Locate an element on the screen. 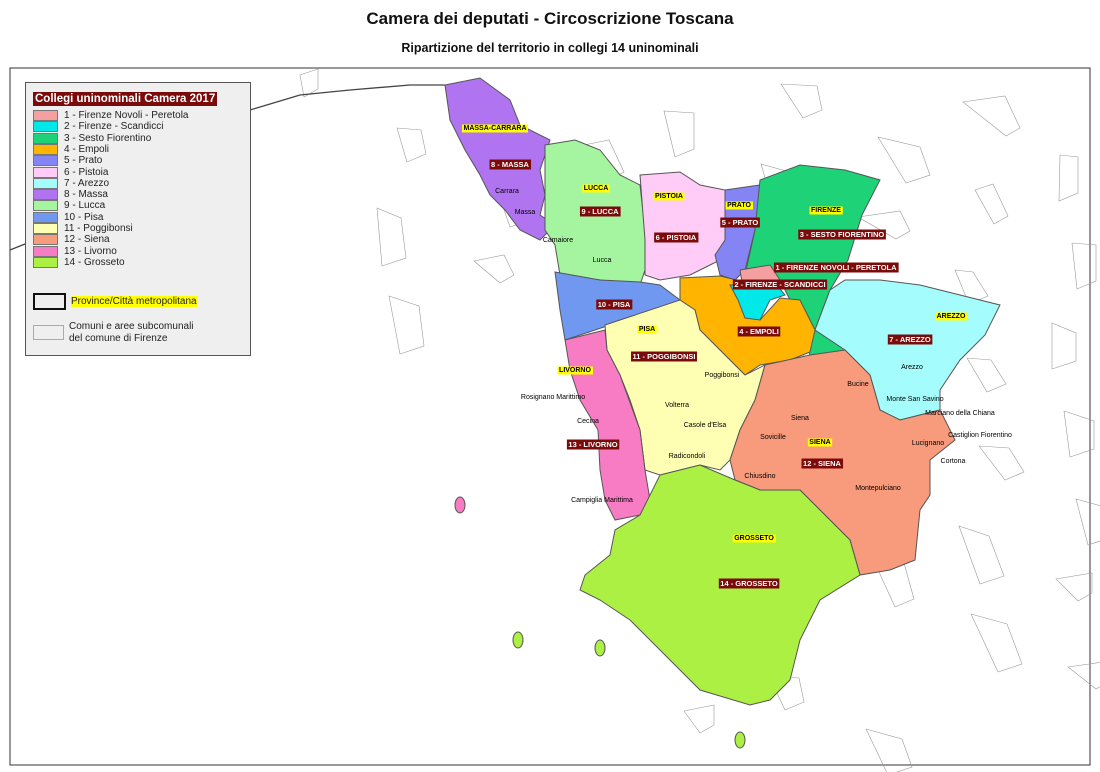 The image size is (1100, 772). legend-item: 13 - Livorno is located at coordinates (75, 251).